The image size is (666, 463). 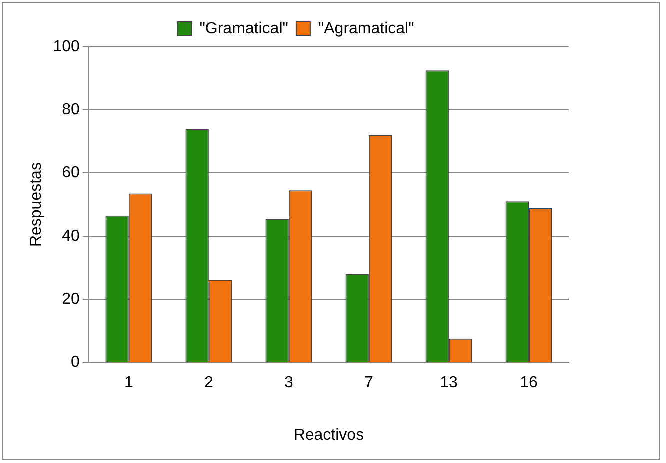 I want to click on legend-label: "Gramatical", so click(x=244, y=29).